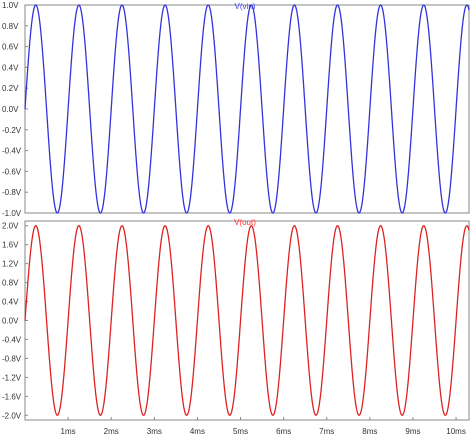 This screenshot has height=440, width=474. What do you see at coordinates (68, 431) in the screenshot?
I see `x-tick-label: 1ms` at bounding box center [68, 431].